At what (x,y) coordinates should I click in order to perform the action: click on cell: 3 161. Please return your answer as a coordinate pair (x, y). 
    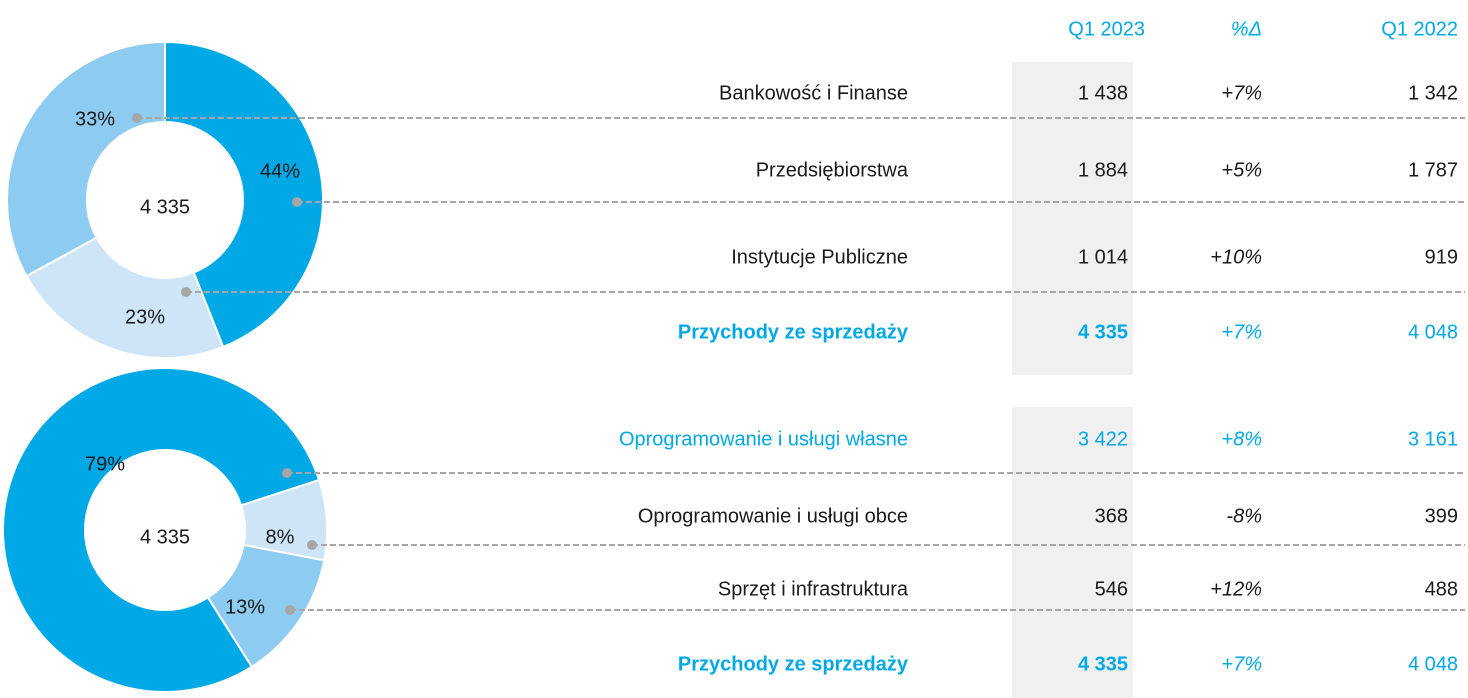
    Looking at the image, I should click on (1433, 439).